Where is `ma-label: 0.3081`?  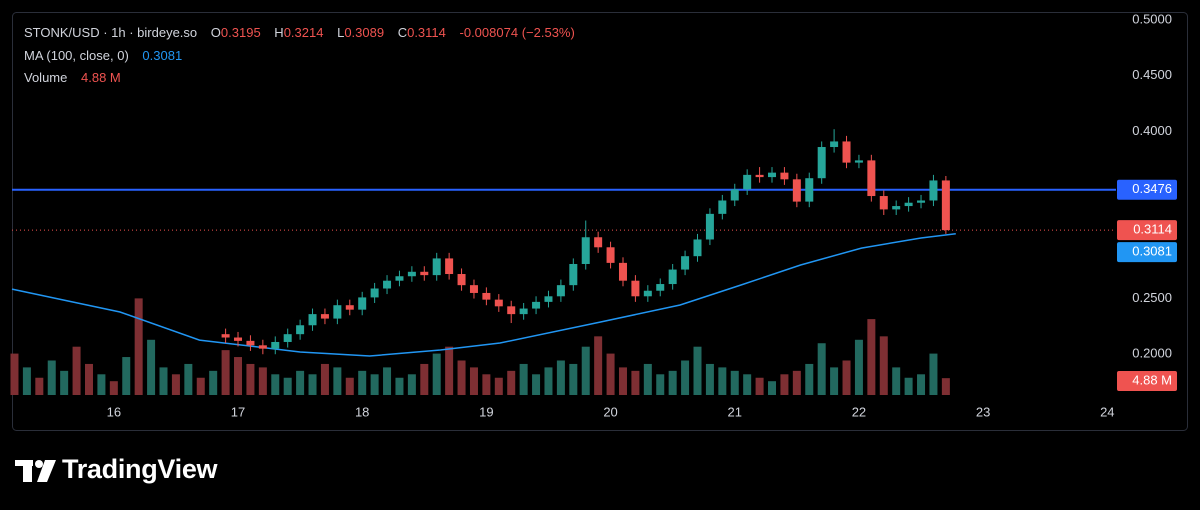
ma-label: 0.3081 is located at coordinates (1152, 251).